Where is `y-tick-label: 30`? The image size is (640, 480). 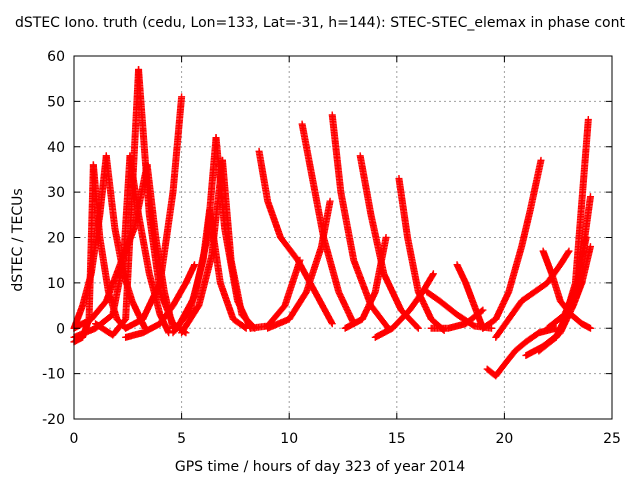 y-tick-label: 30 is located at coordinates (56, 193).